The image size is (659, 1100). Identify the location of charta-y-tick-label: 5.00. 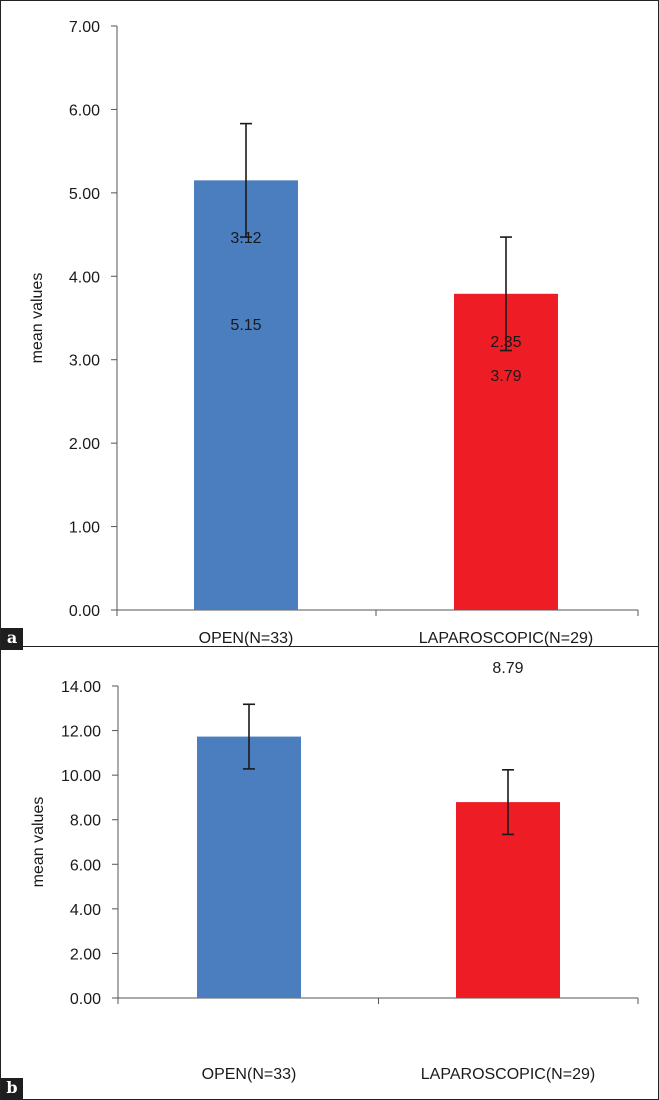
(84, 194).